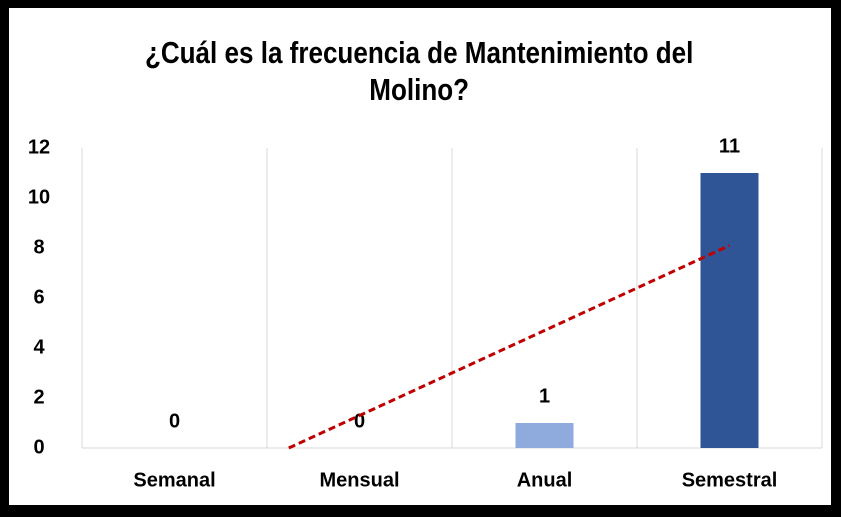 The height and width of the screenshot is (517, 841). I want to click on y-tick-label: 0, so click(38, 447).